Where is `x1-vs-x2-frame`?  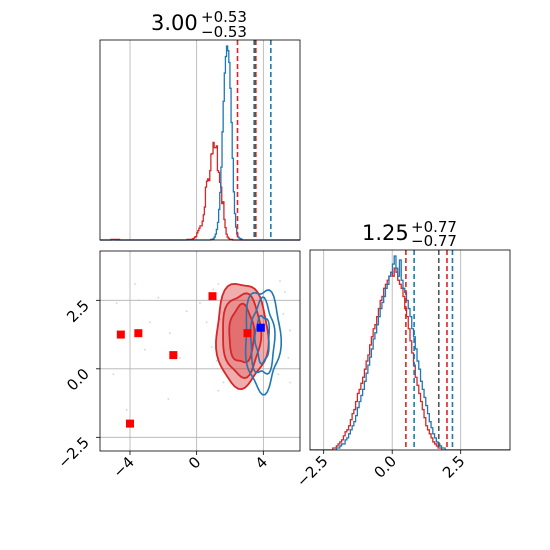 x1-vs-x2-frame is located at coordinates (200, 351).